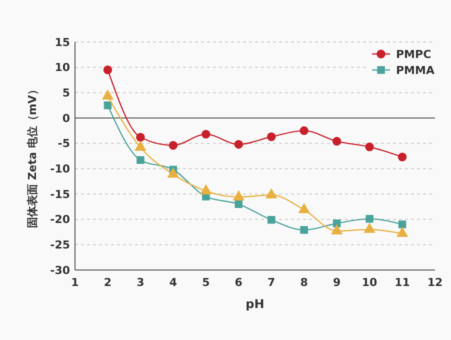  Describe the element at coordinates (255, 304) in the screenshot. I see `x-axis-title: pH` at that location.